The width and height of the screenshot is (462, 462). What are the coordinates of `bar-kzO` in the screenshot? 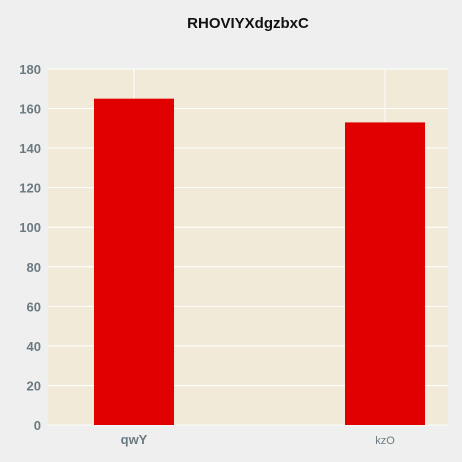 It's located at (385, 274).